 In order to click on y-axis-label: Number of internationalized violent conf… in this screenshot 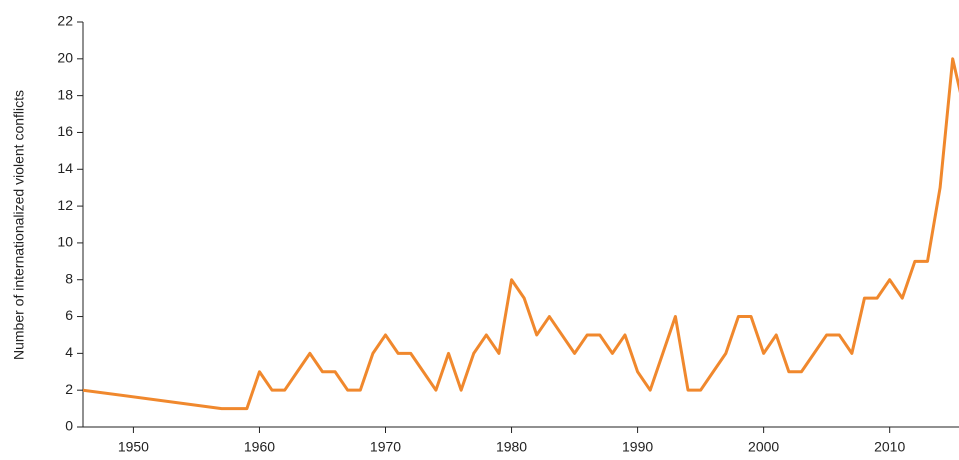, I will do `click(19, 225)`.